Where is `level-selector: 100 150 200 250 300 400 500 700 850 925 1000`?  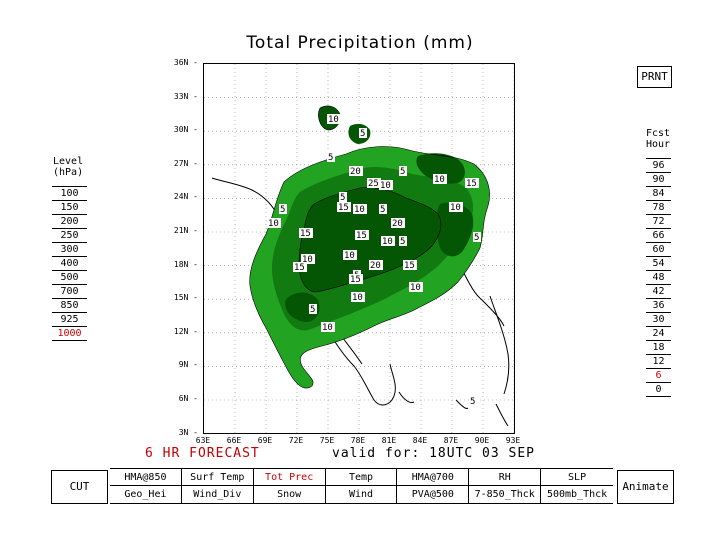 level-selector: 100 150 200 250 300 400 500 700 850 925 1000 is located at coordinates (69, 263).